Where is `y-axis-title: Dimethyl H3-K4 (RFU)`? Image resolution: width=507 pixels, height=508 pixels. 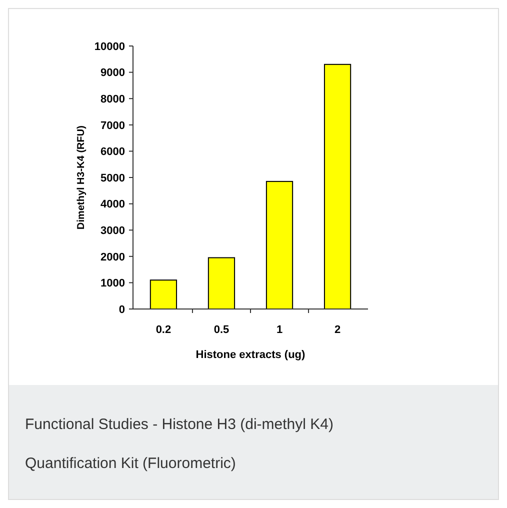
y-axis-title: Dimethyl H3-K4 (RFU) is located at coordinates (81, 178).